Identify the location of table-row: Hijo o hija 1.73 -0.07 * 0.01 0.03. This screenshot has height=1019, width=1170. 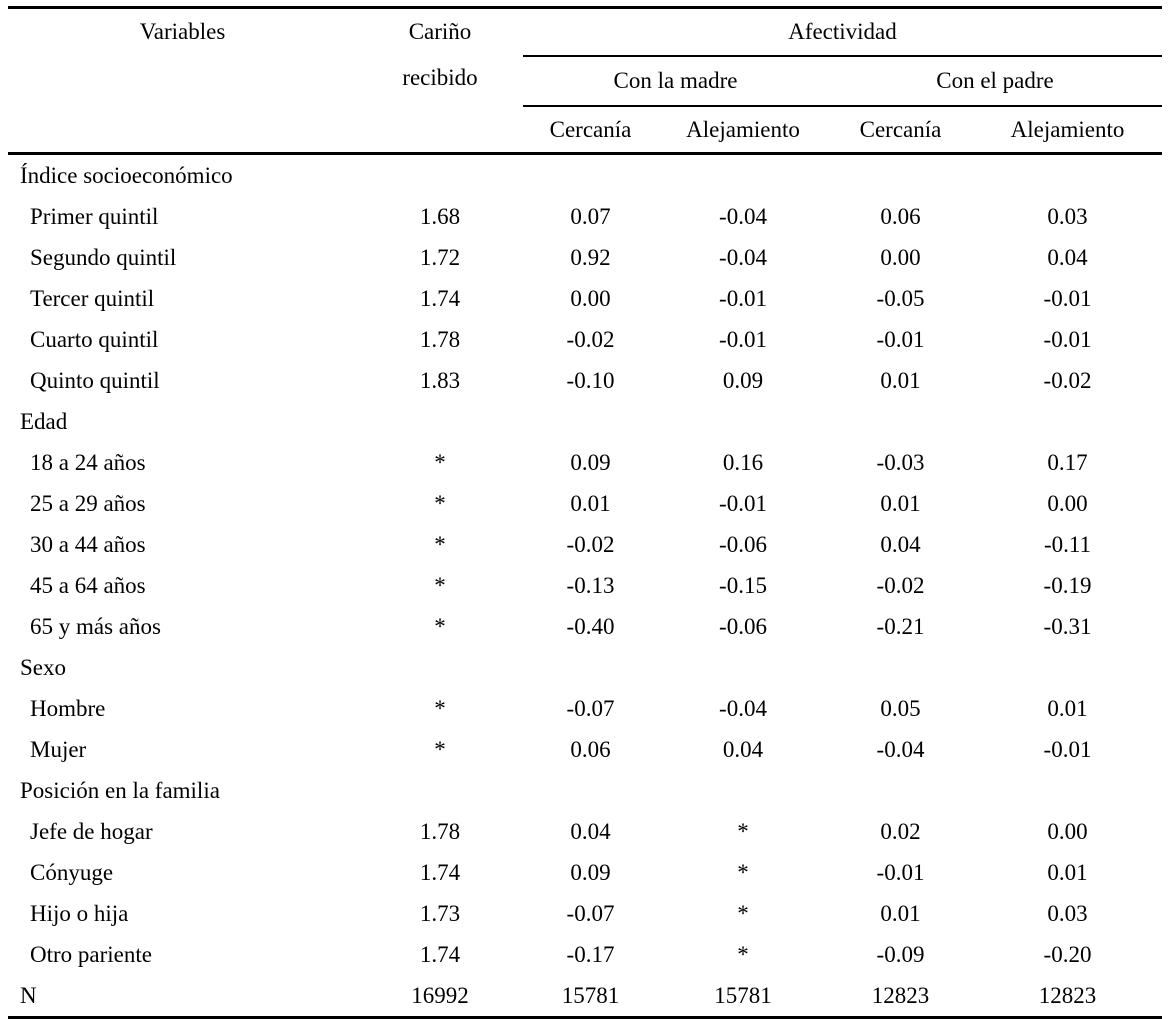
(585, 913).